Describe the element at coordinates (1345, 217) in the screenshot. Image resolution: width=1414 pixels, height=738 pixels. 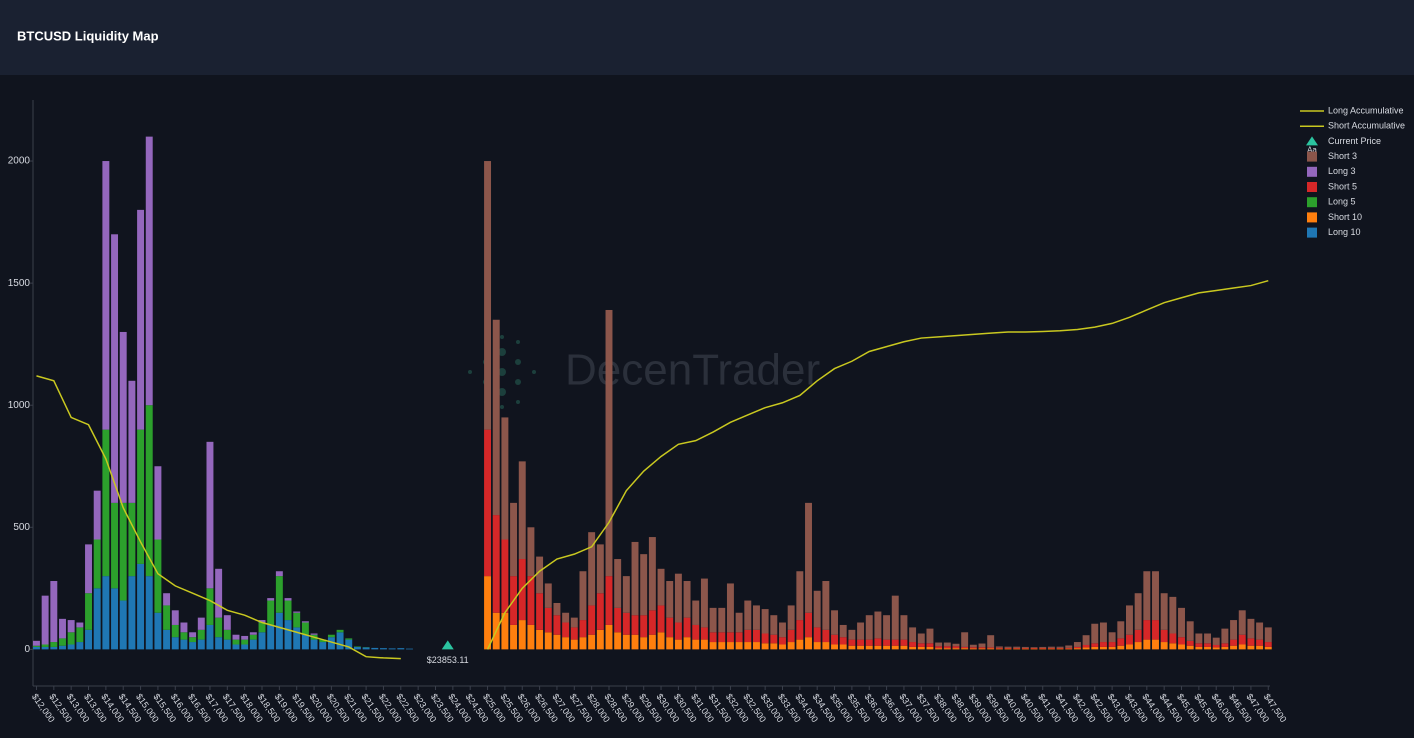
I see `legend-label: Short 10` at that location.